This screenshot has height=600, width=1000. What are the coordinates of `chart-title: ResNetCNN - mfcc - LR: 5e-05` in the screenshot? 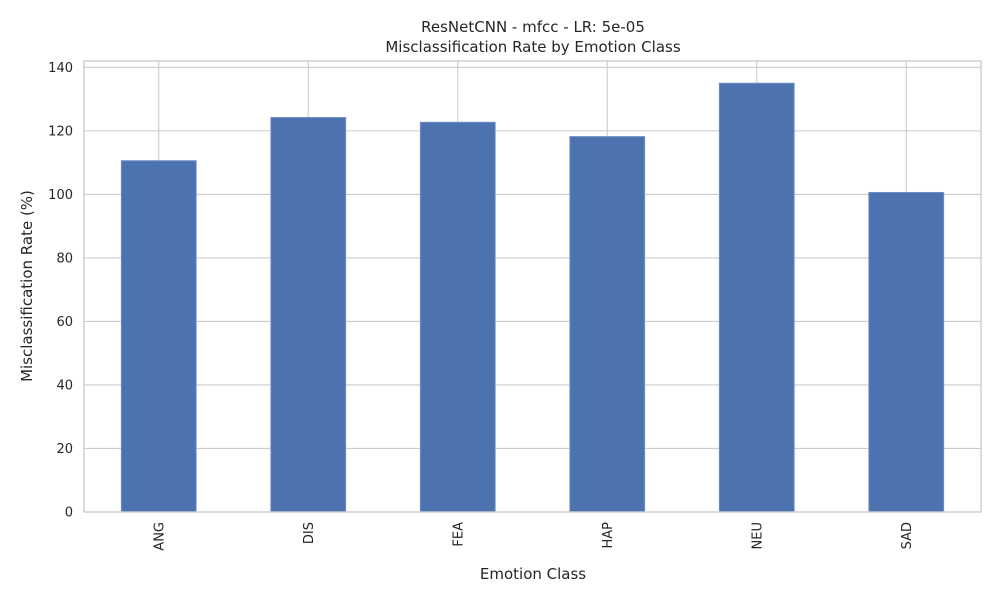 It's located at (533, 27).